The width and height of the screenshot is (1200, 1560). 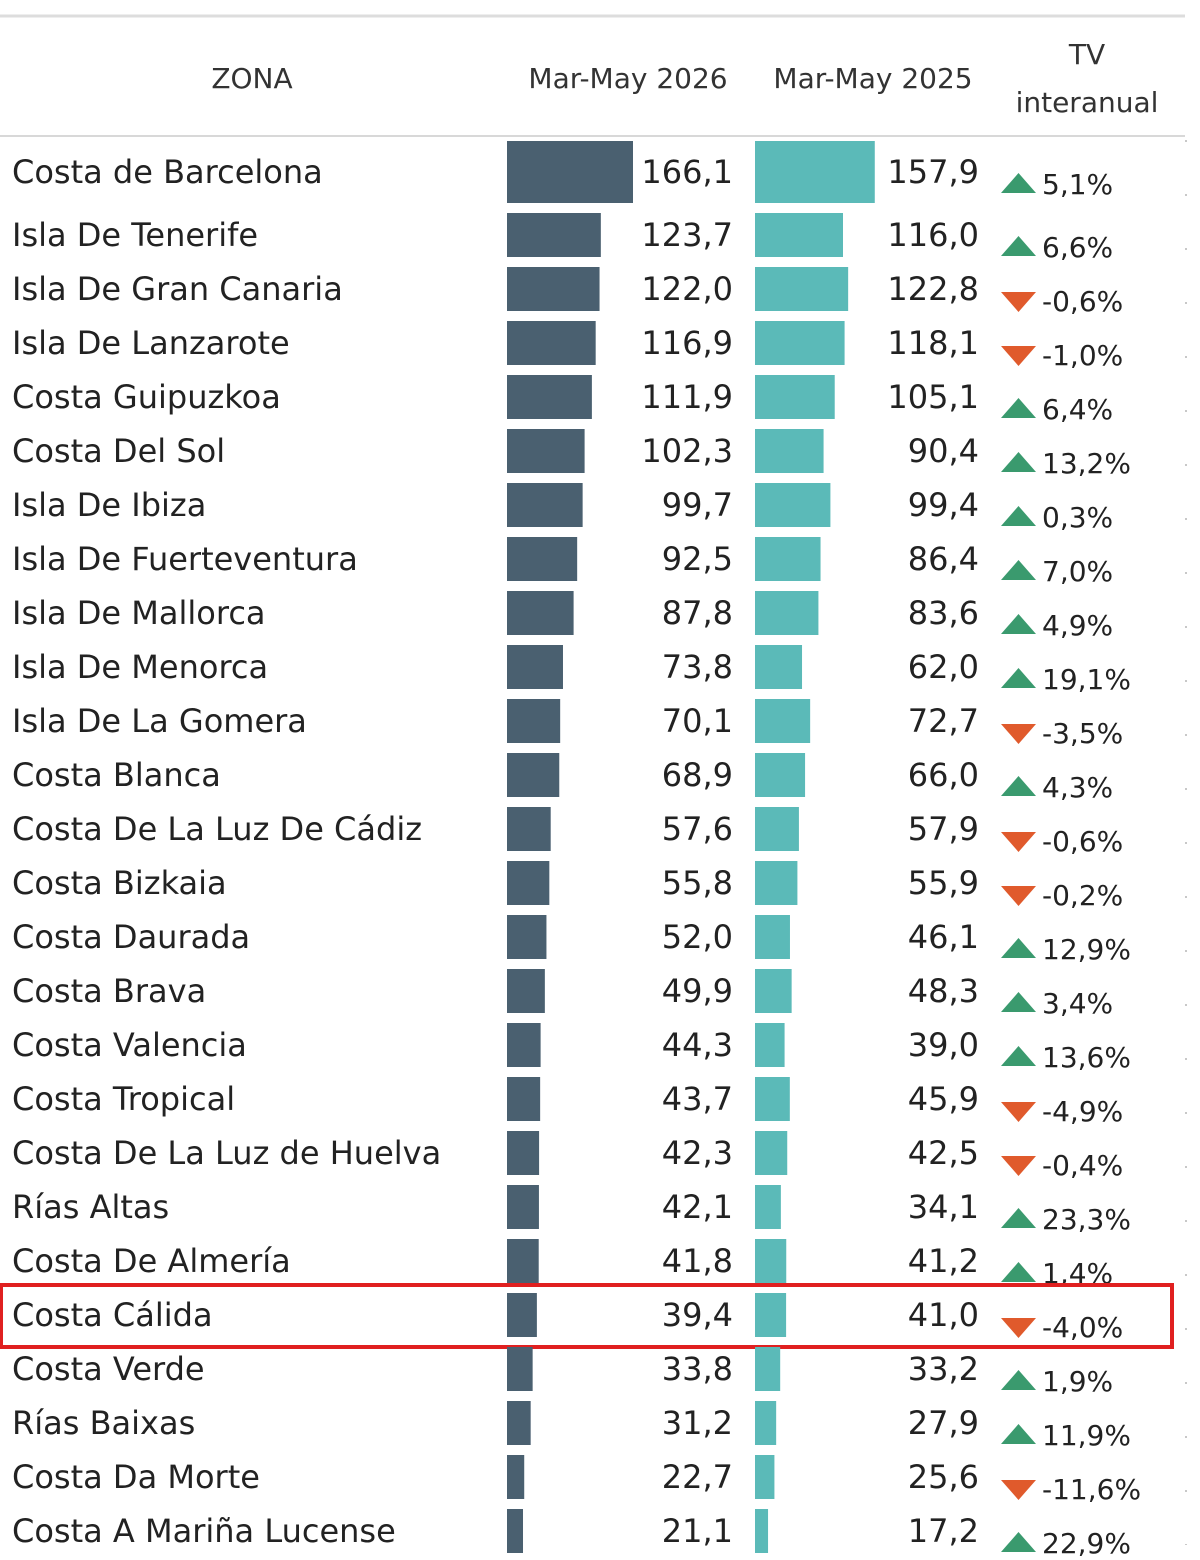 I want to click on table-row: Isla De La Gomera 70,1 72,7 -3,5%, so click(x=567, y=724).